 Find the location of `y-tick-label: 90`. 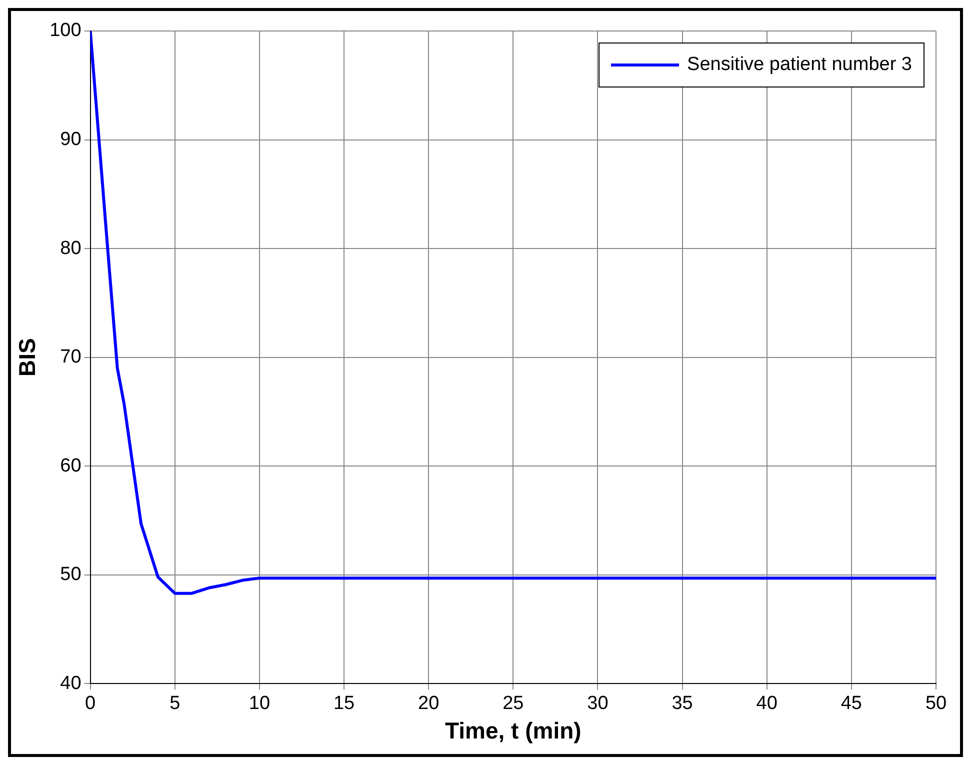

y-tick-label: 90 is located at coordinates (71, 139).